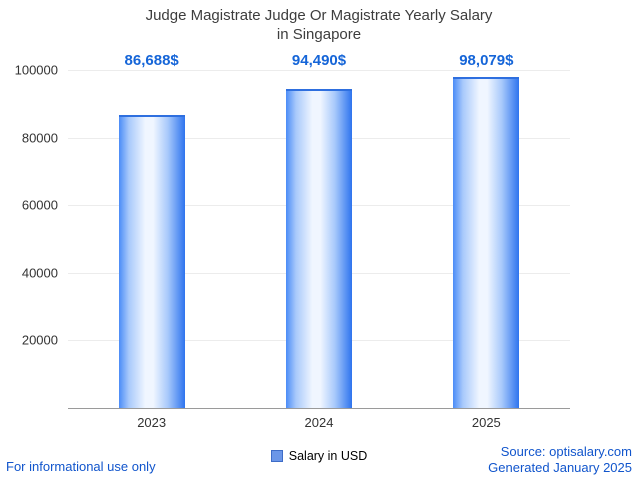 The height and width of the screenshot is (478, 638). Describe the element at coordinates (276, 456) in the screenshot. I see `legend-swatch-icon` at that location.